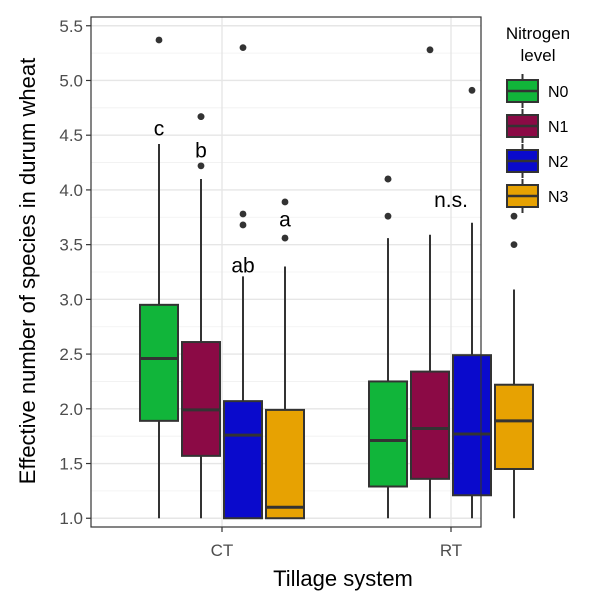  I want to click on legend: Nitrogen level N0 N1 N2 N3, so click(538, 118).